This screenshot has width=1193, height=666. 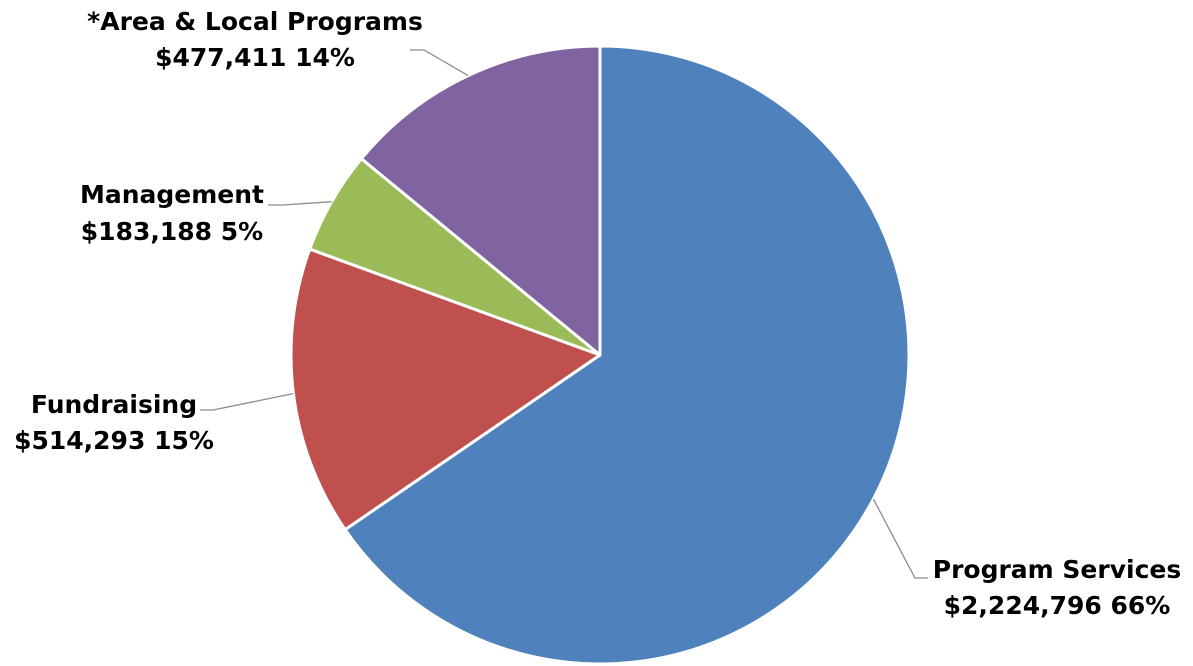 What do you see at coordinates (480, 200) in the screenshot?
I see `pie-slice-area-local-programs` at bounding box center [480, 200].